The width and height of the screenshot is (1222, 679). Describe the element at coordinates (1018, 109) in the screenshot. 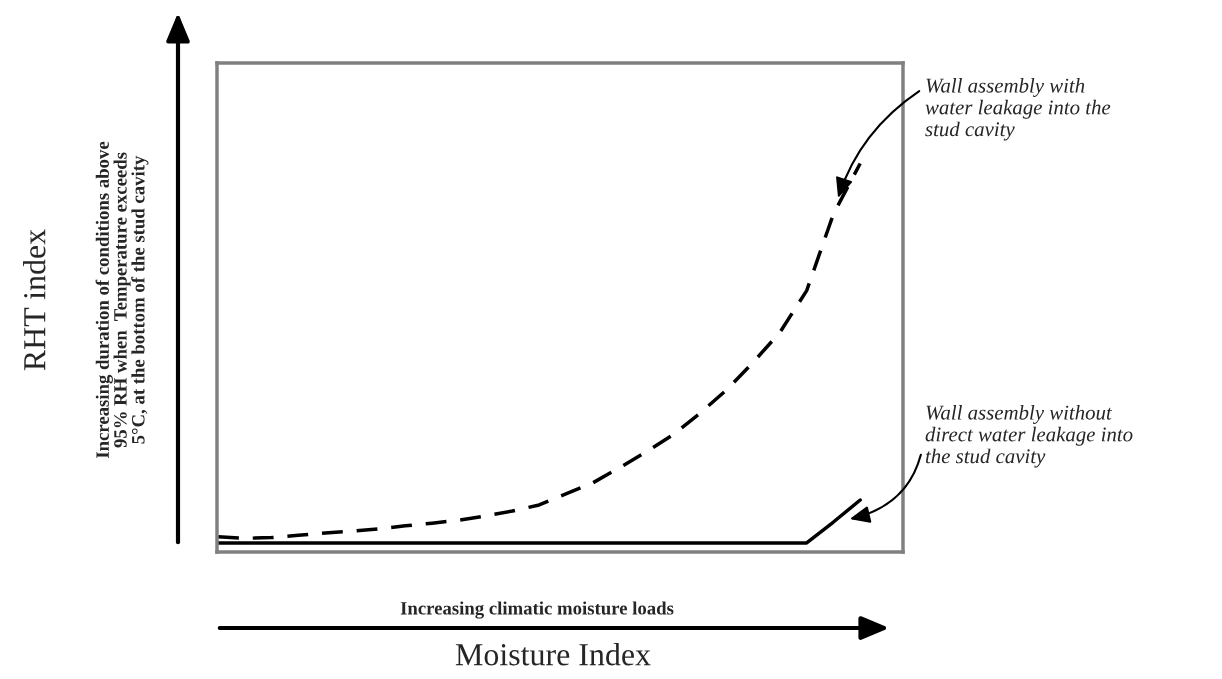

I see `text: Wall assembly with water leakage into the stud cavity` at that location.